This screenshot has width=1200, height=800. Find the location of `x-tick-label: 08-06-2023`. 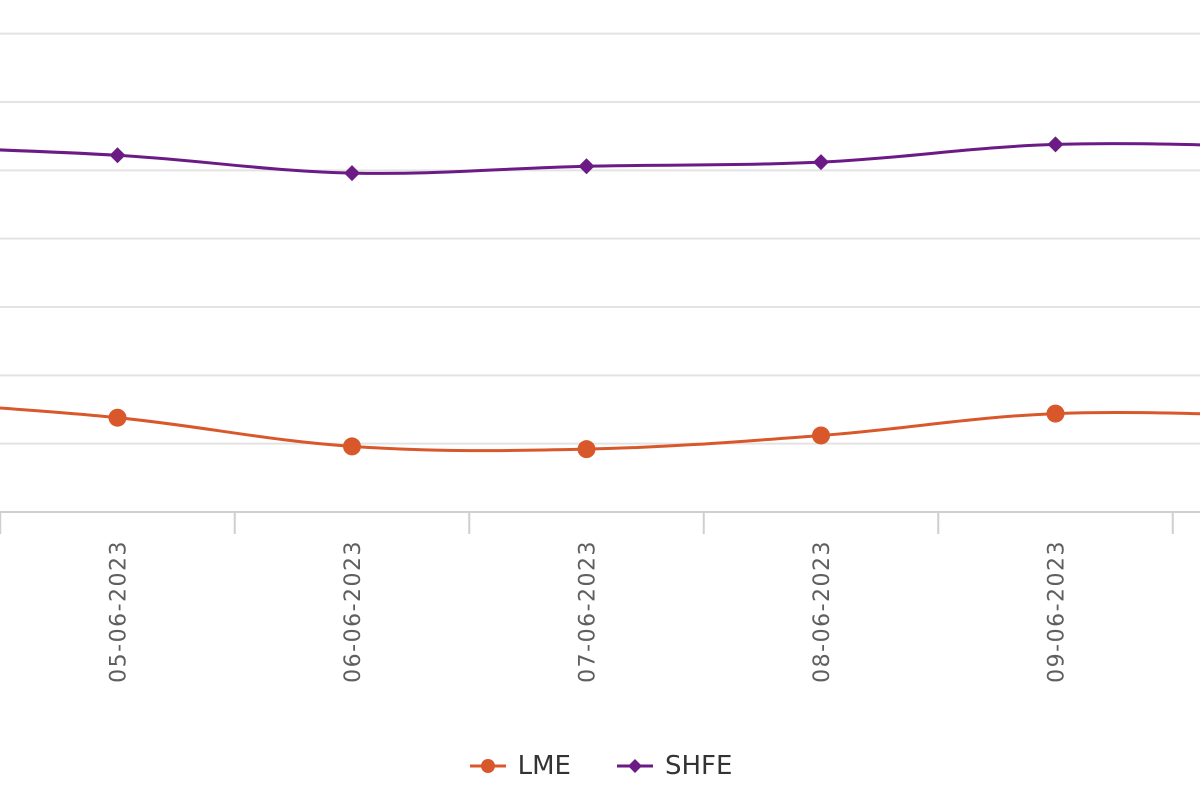

x-tick-label: 08-06-2023 is located at coordinates (822, 611).